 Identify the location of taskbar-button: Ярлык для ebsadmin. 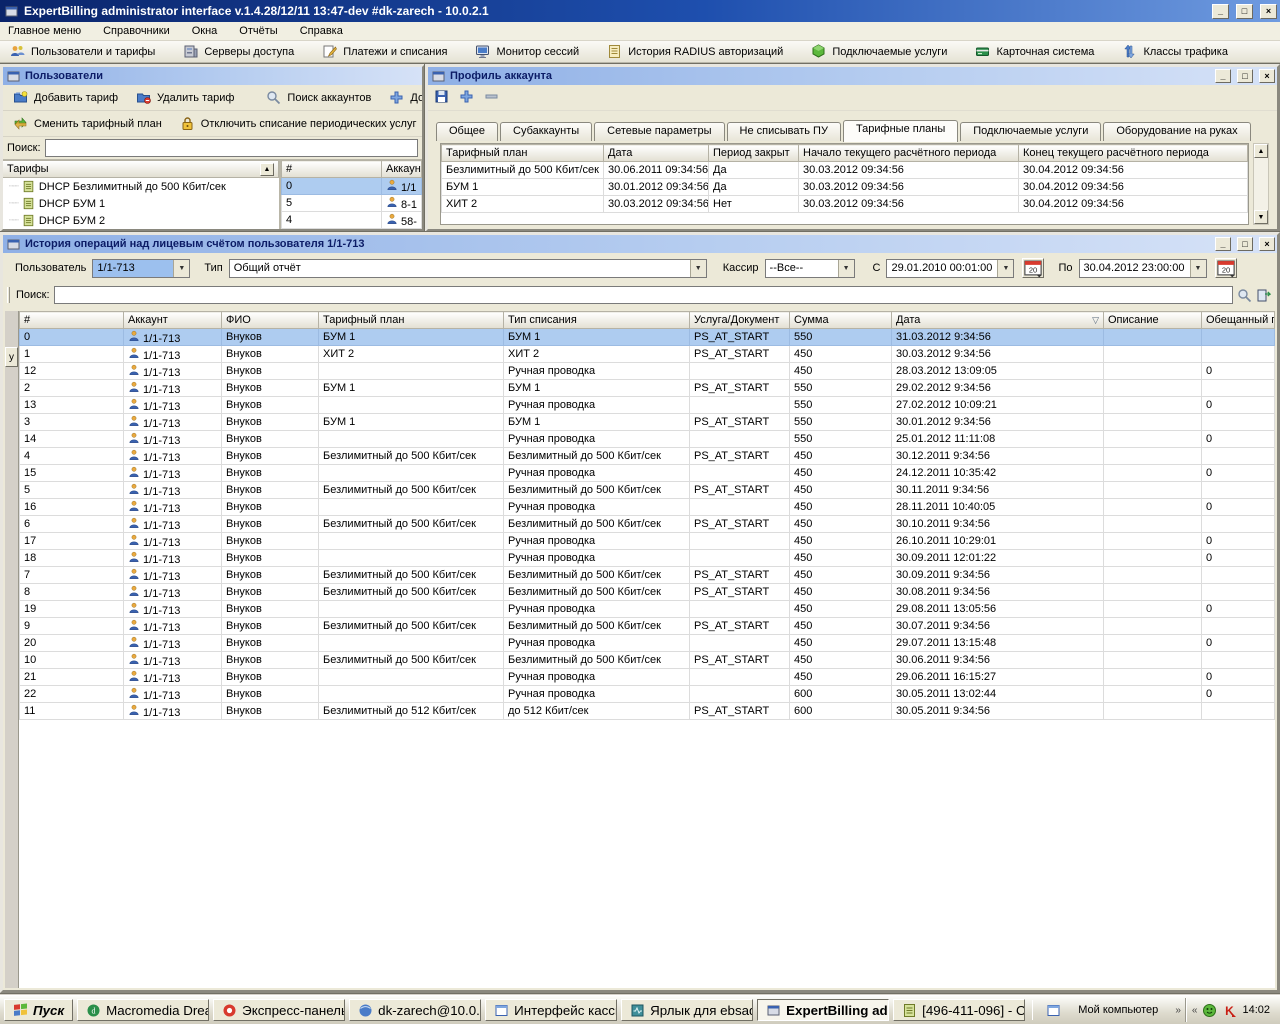
(687, 1010).